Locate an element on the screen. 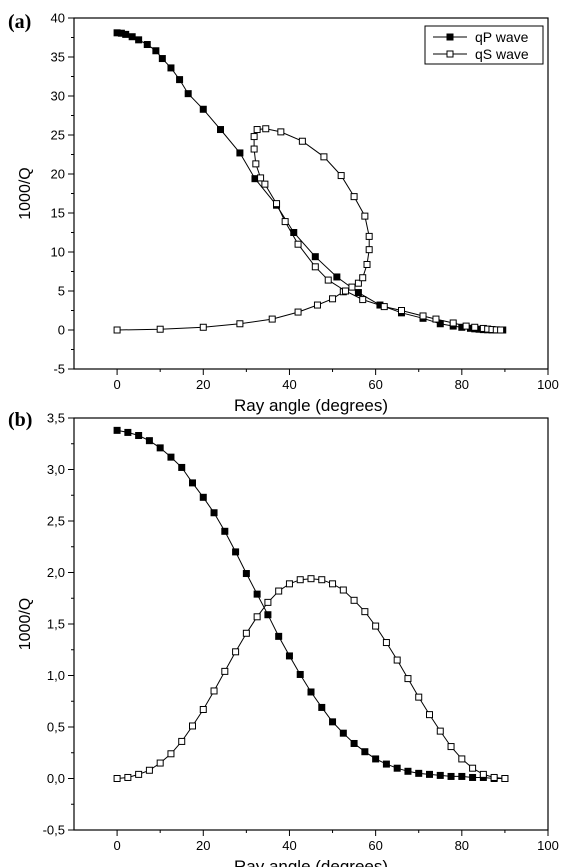 The image size is (580, 867). x-tick-label: 60 is located at coordinates (375, 384).